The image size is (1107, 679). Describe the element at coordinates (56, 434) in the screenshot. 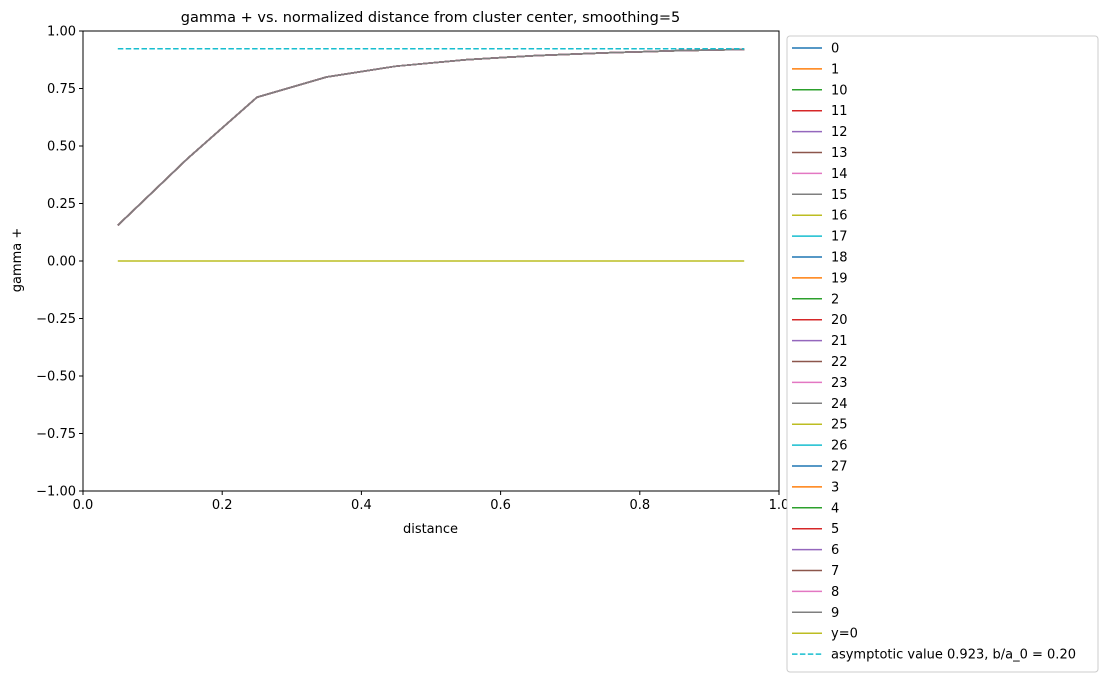

I see `y-tick-label: −0.75` at that location.